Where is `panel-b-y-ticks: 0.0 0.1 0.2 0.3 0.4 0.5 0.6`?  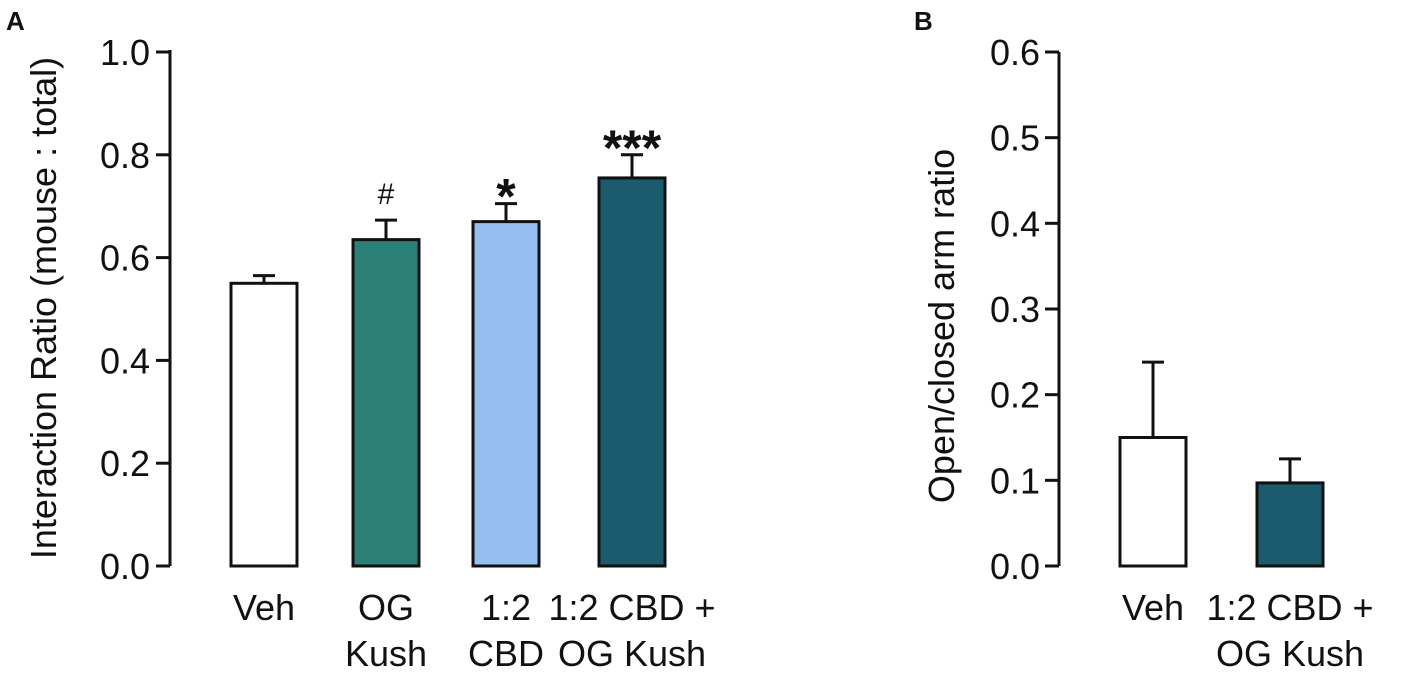
panel-b-y-ticks: 0.0 0.1 0.2 0.3 0.4 0.5 0.6 is located at coordinates (1024, 309).